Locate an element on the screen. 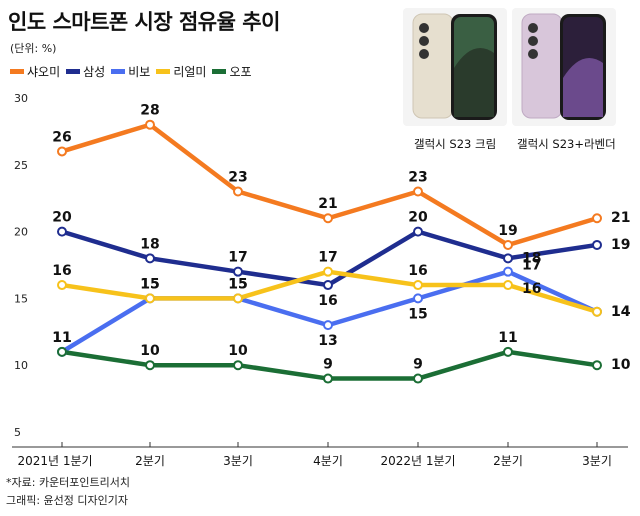  y-tick-label: 5 is located at coordinates (17, 432).